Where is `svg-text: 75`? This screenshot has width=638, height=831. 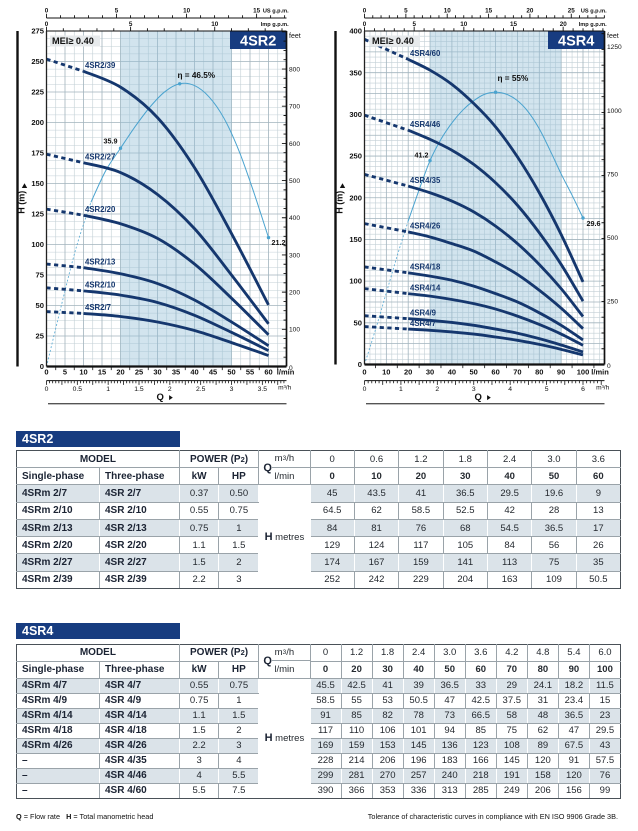 svg-text: 75 is located at coordinates (40, 275).